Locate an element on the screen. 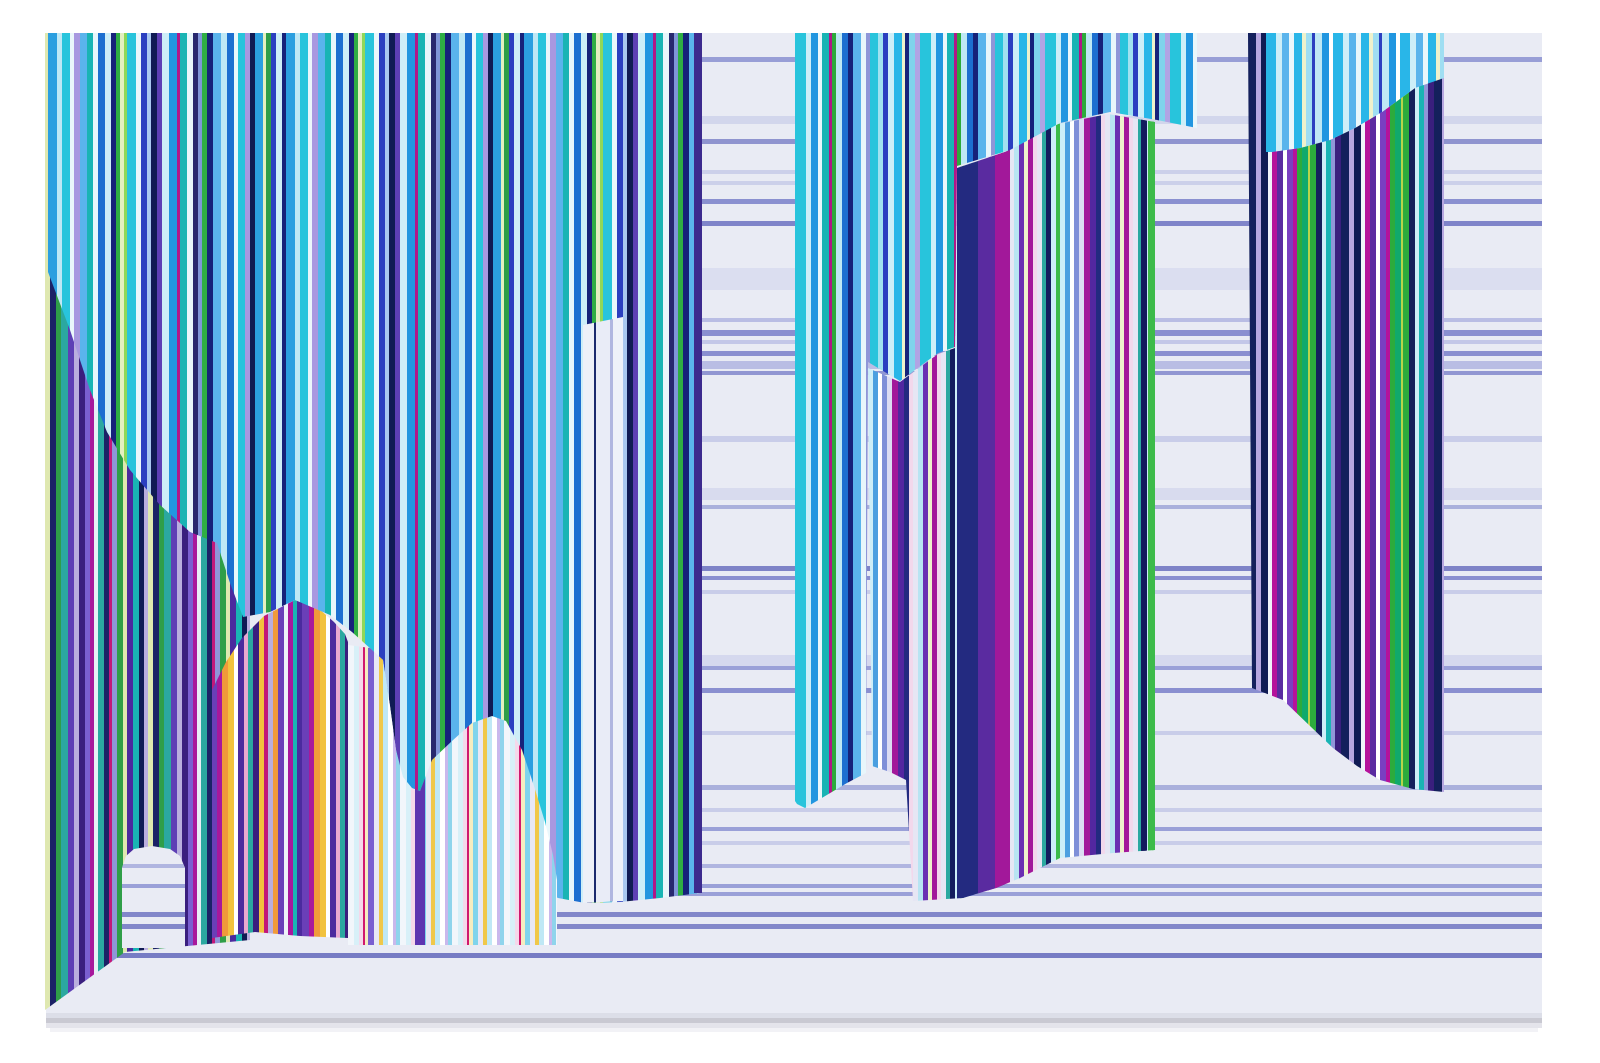 This screenshot has width=1600, height=1063. center-magenta-pale-curtain is located at coordinates (1011, 507).